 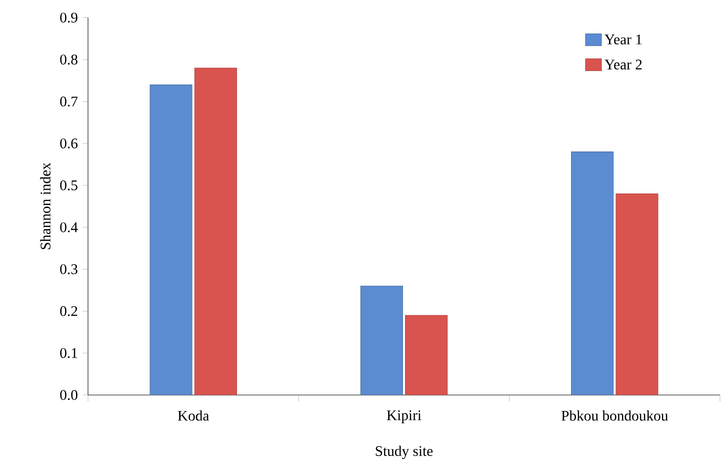 I want to click on legend-label: Year 1, so click(x=623, y=39).